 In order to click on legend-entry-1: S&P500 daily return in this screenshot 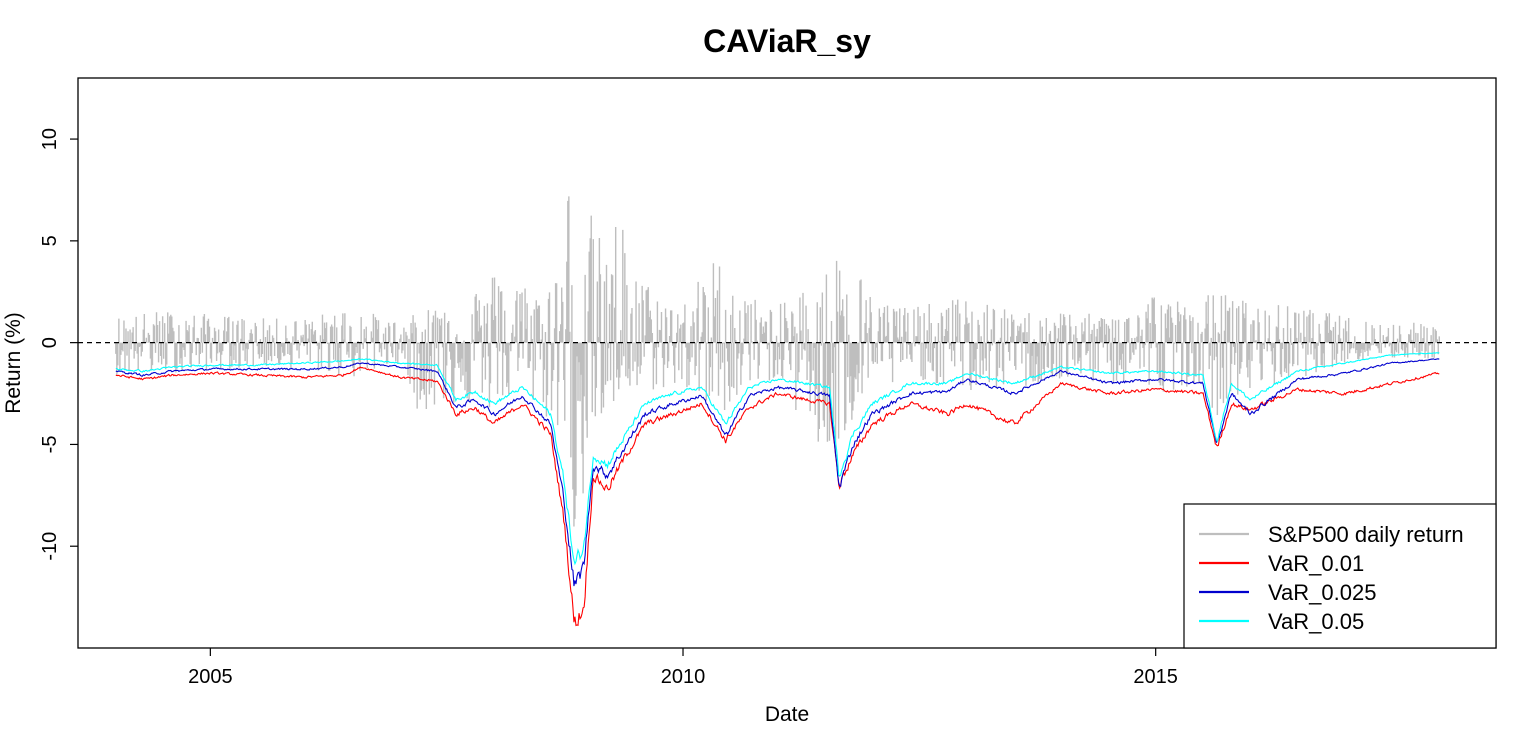, I will do `click(1331, 534)`.